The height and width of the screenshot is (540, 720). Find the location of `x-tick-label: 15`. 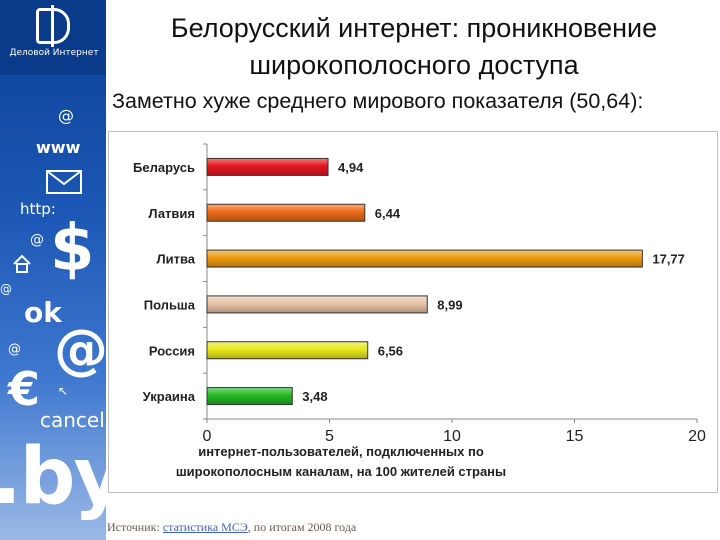

x-tick-label: 15 is located at coordinates (575, 436).